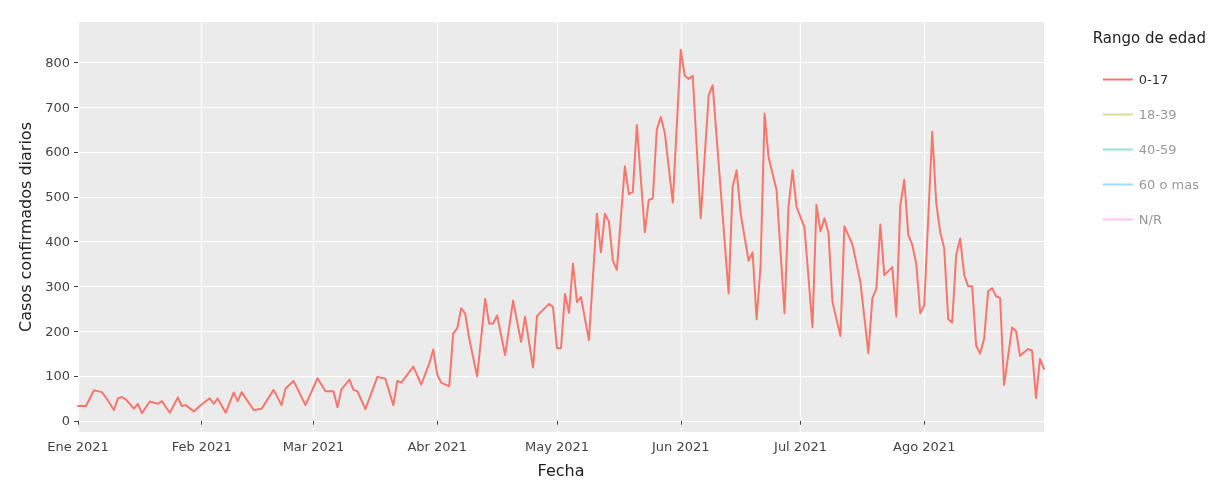  What do you see at coordinates (313, 446) in the screenshot?
I see `x-tick-label: Mar 2021` at bounding box center [313, 446].